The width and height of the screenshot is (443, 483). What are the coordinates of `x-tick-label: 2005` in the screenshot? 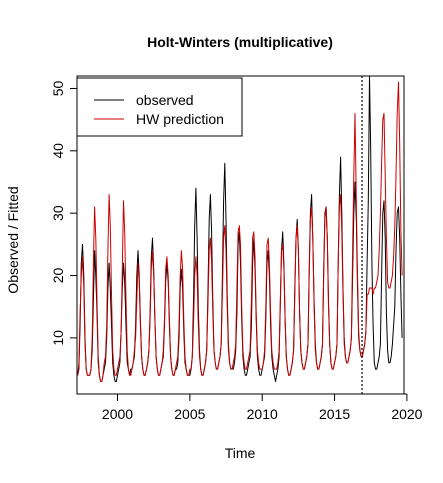 It's located at (189, 414).